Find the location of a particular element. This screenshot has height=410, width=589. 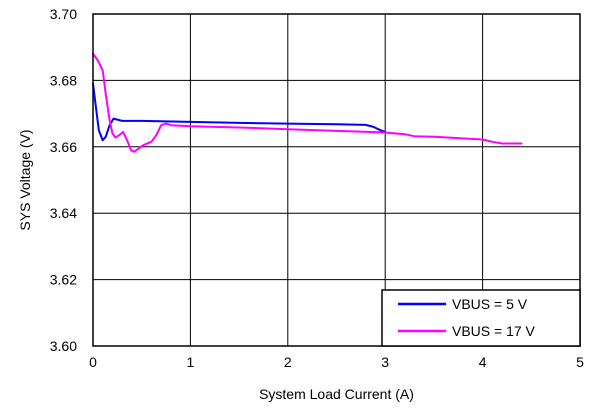

x-tick-label: 2 is located at coordinates (288, 362).